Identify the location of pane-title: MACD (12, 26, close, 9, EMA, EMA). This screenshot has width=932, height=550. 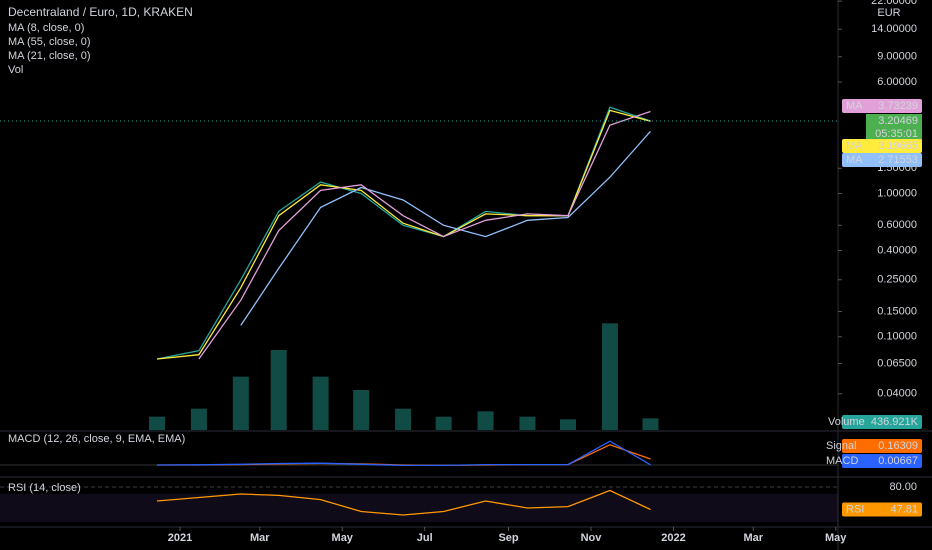
(96, 439).